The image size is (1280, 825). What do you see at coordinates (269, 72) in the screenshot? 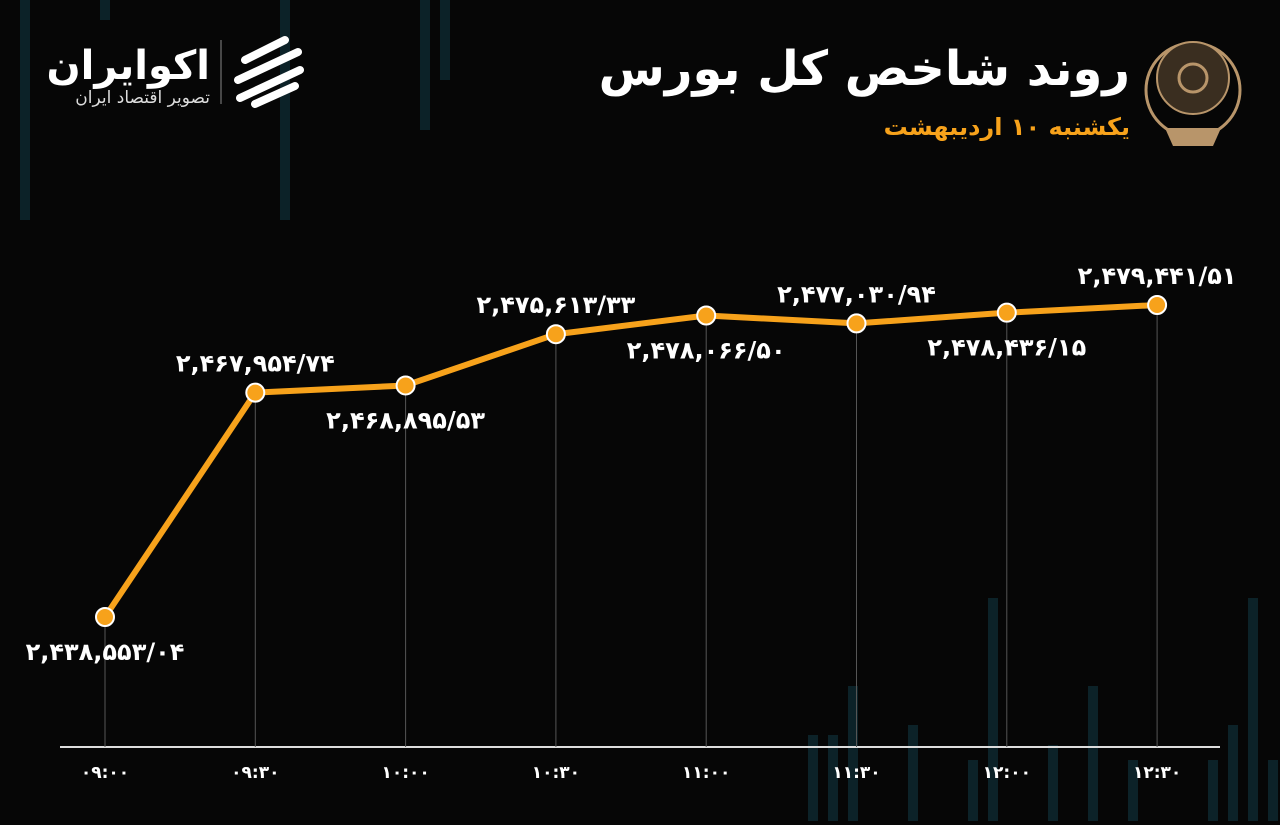
I see `brand-logo` at bounding box center [269, 72].